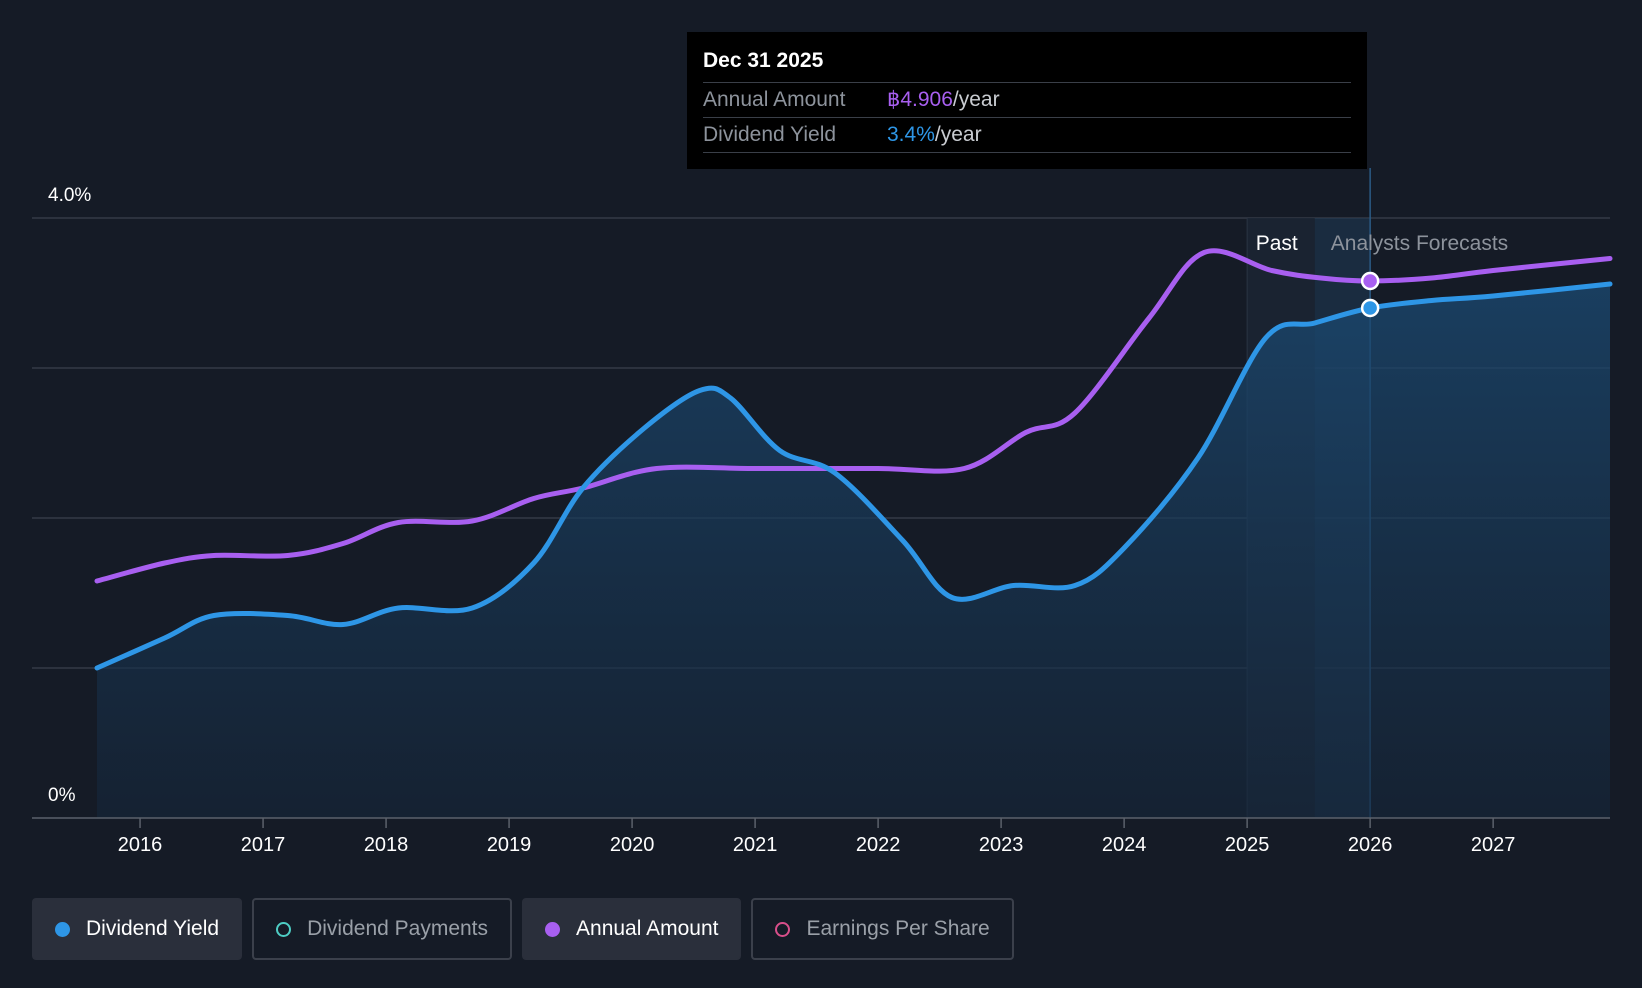  I want to click on x-tick-label: 2019, so click(509, 845).